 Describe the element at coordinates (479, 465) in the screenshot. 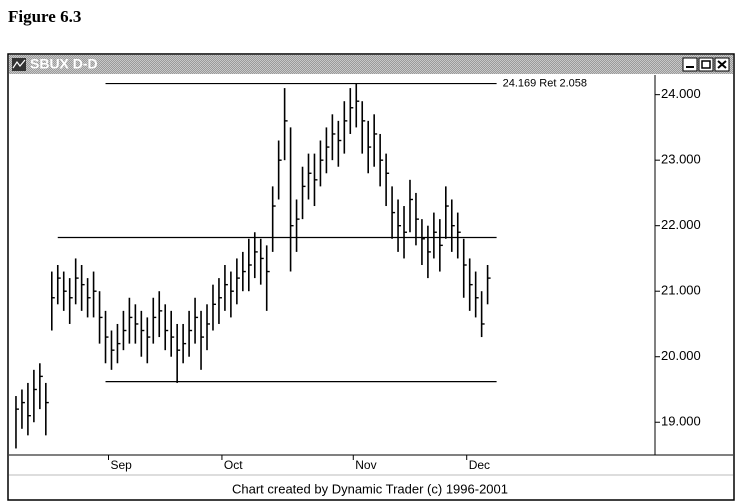

I see `x-tick-label: Dec` at that location.